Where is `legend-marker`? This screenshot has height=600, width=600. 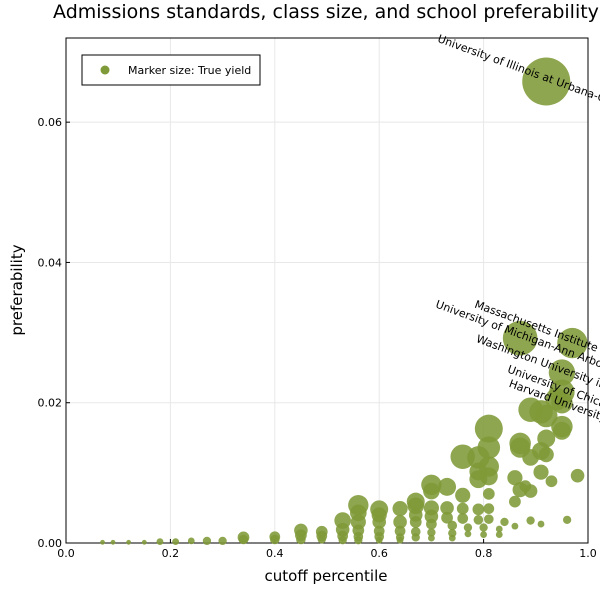 legend-marker is located at coordinates (105, 70).